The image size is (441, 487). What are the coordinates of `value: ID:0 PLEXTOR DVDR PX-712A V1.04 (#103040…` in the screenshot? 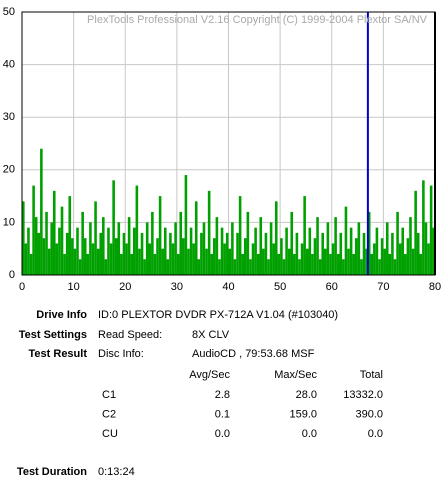 It's located at (218, 315).